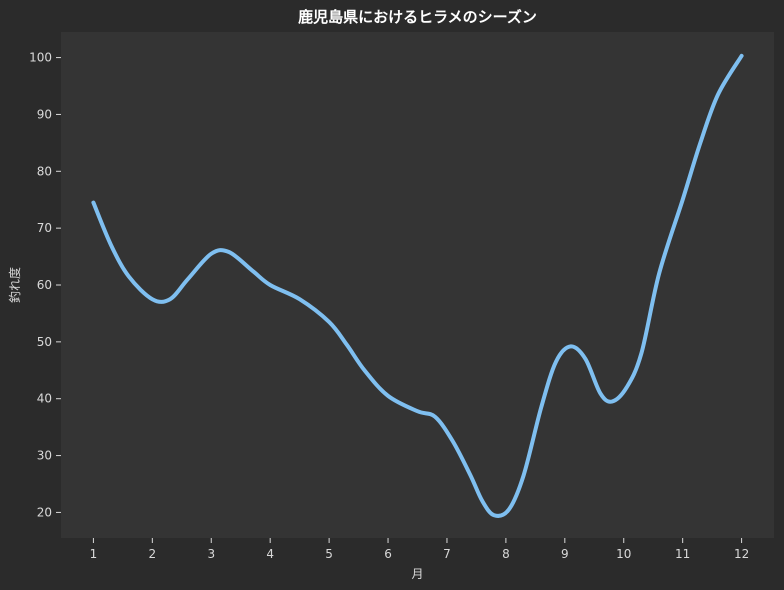  Describe the element at coordinates (44, 228) in the screenshot. I see `y-tick-label: 70` at that location.